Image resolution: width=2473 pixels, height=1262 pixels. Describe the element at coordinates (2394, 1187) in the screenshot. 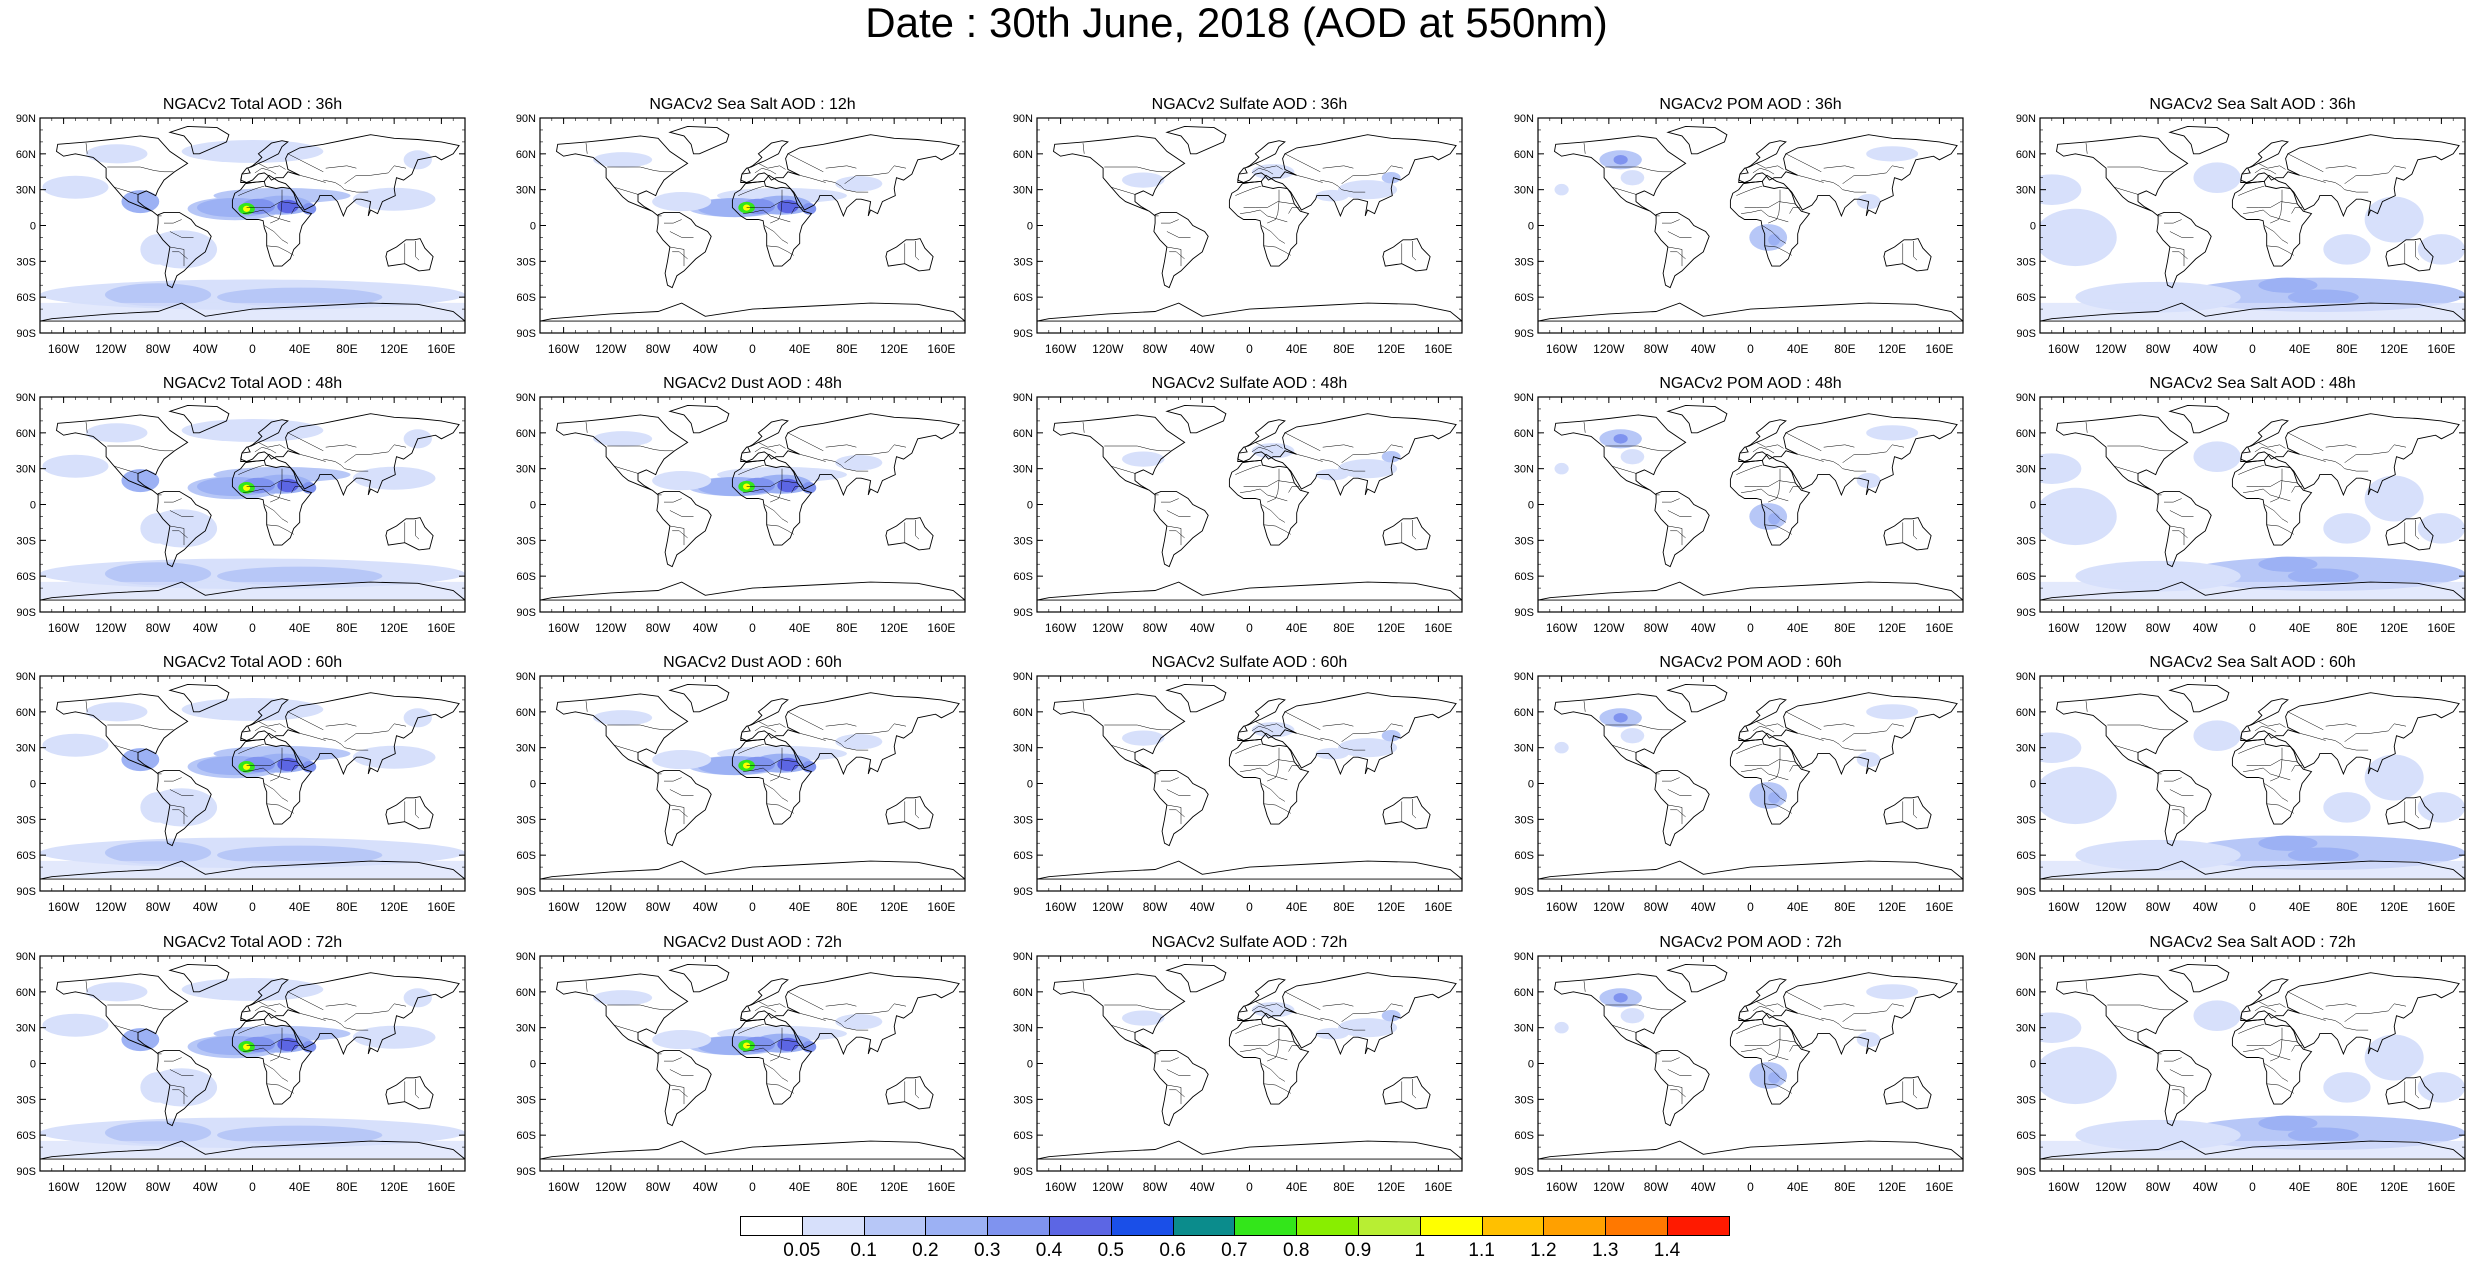

I see `lon-label: 120E` at that location.